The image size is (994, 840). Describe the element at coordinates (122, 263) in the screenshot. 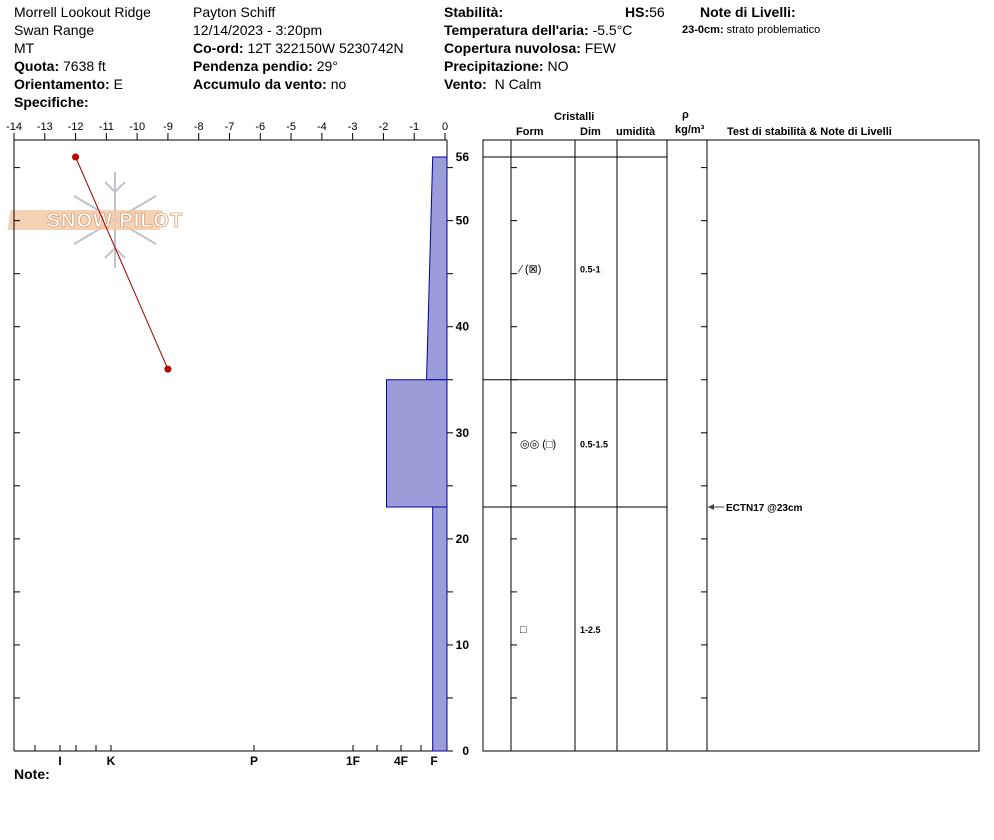

I see `temperature-profile-line` at that location.